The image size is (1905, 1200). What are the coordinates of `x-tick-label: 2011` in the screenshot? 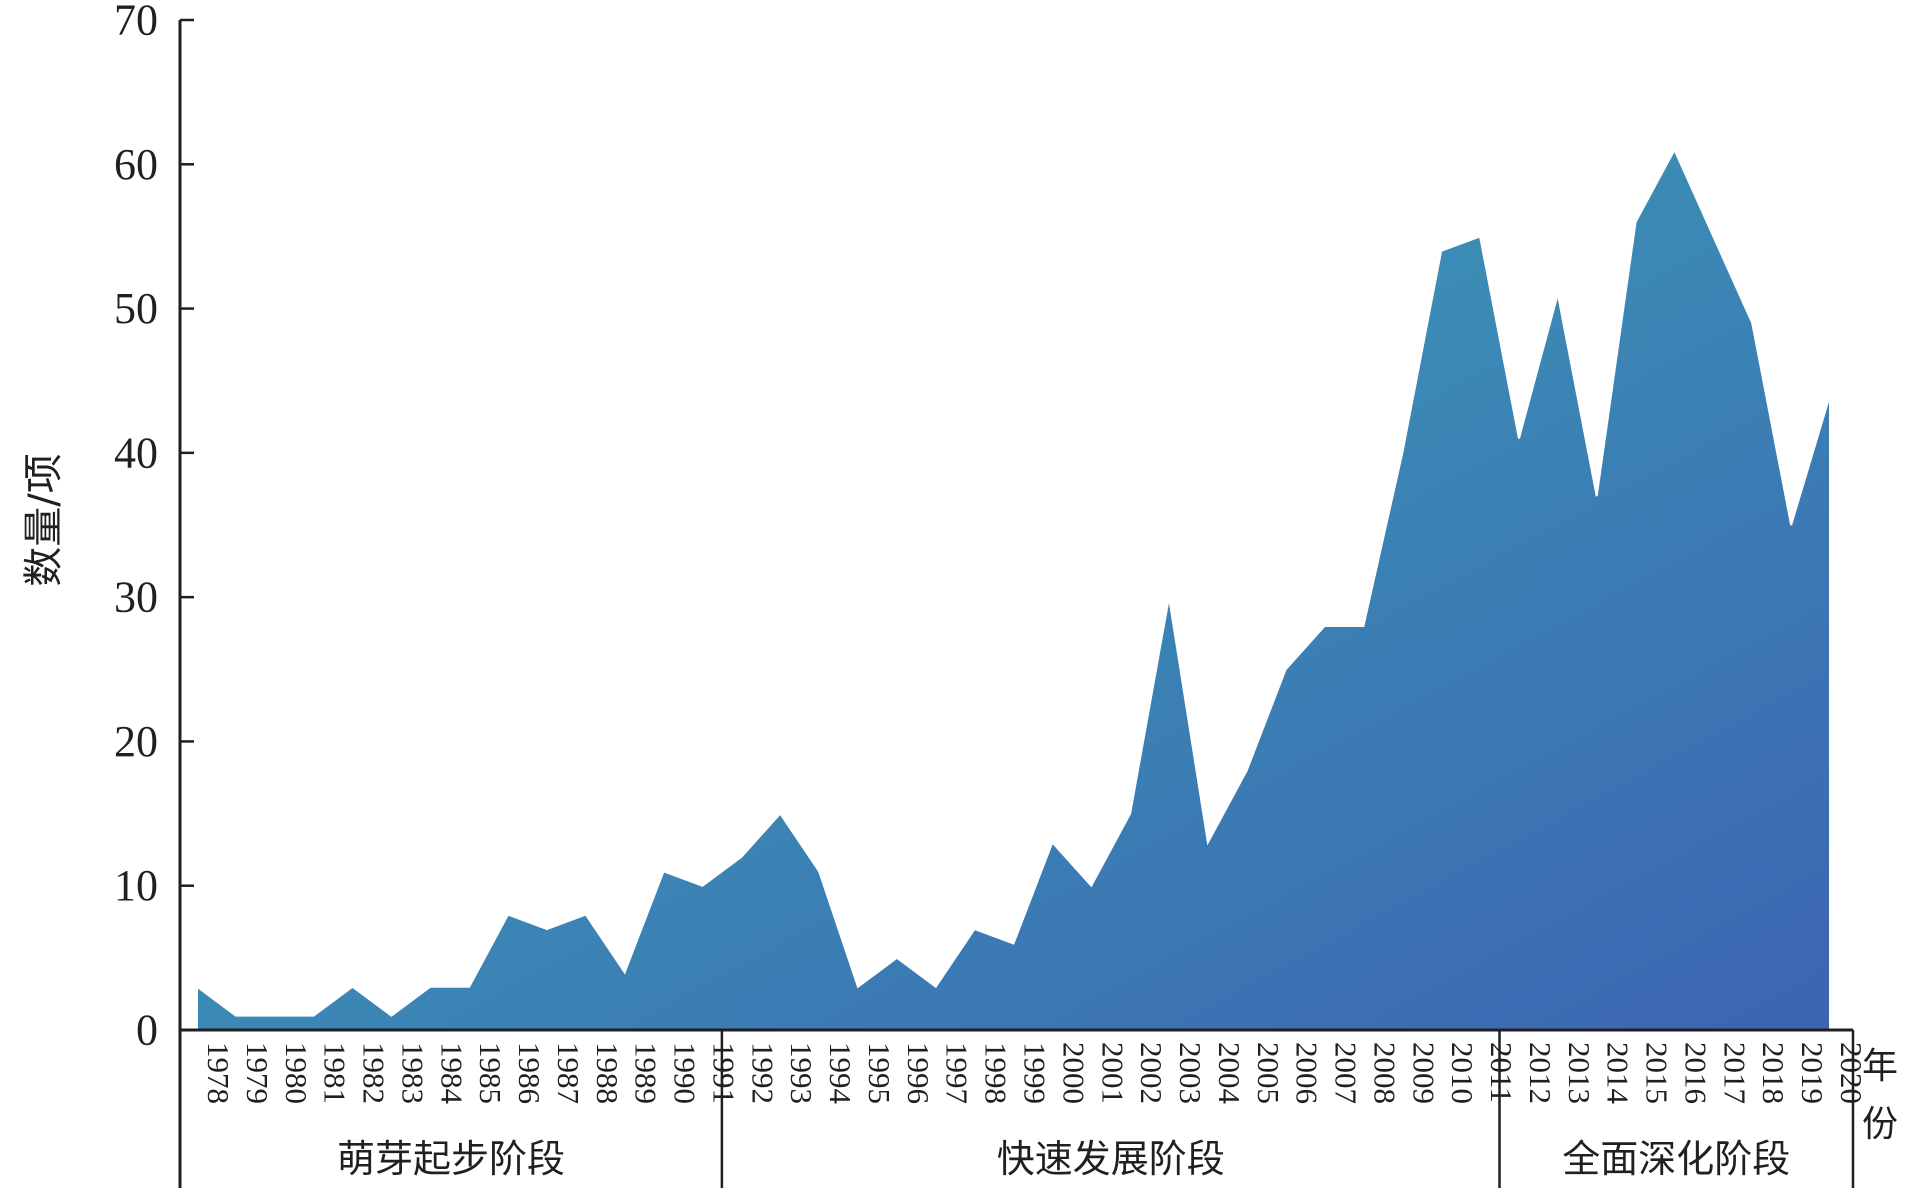 It's located at (1501, 1072).